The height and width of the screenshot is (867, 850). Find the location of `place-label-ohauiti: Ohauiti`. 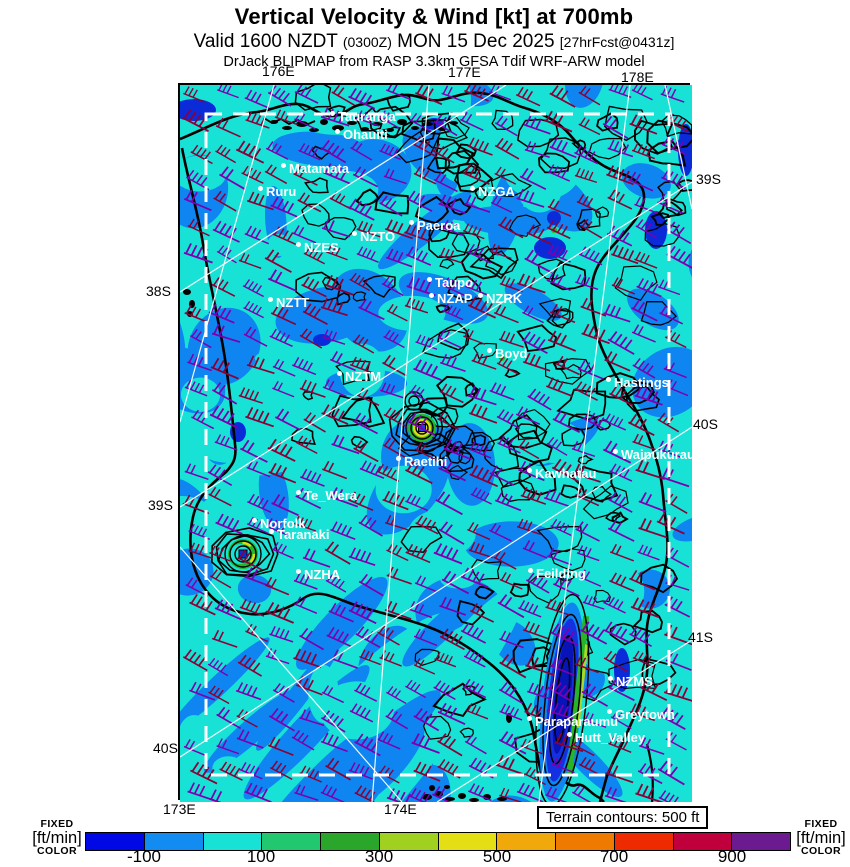

place-label-ohauiti: Ohauiti is located at coordinates (361, 134).